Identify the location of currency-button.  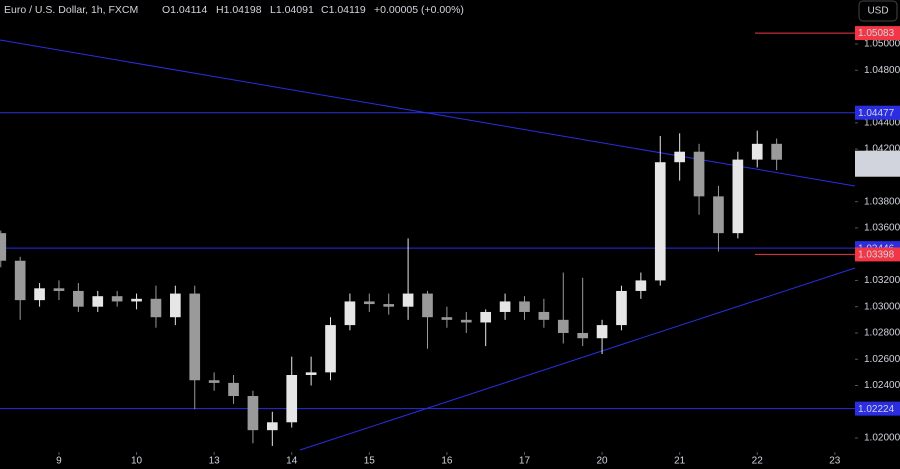
(878, 11).